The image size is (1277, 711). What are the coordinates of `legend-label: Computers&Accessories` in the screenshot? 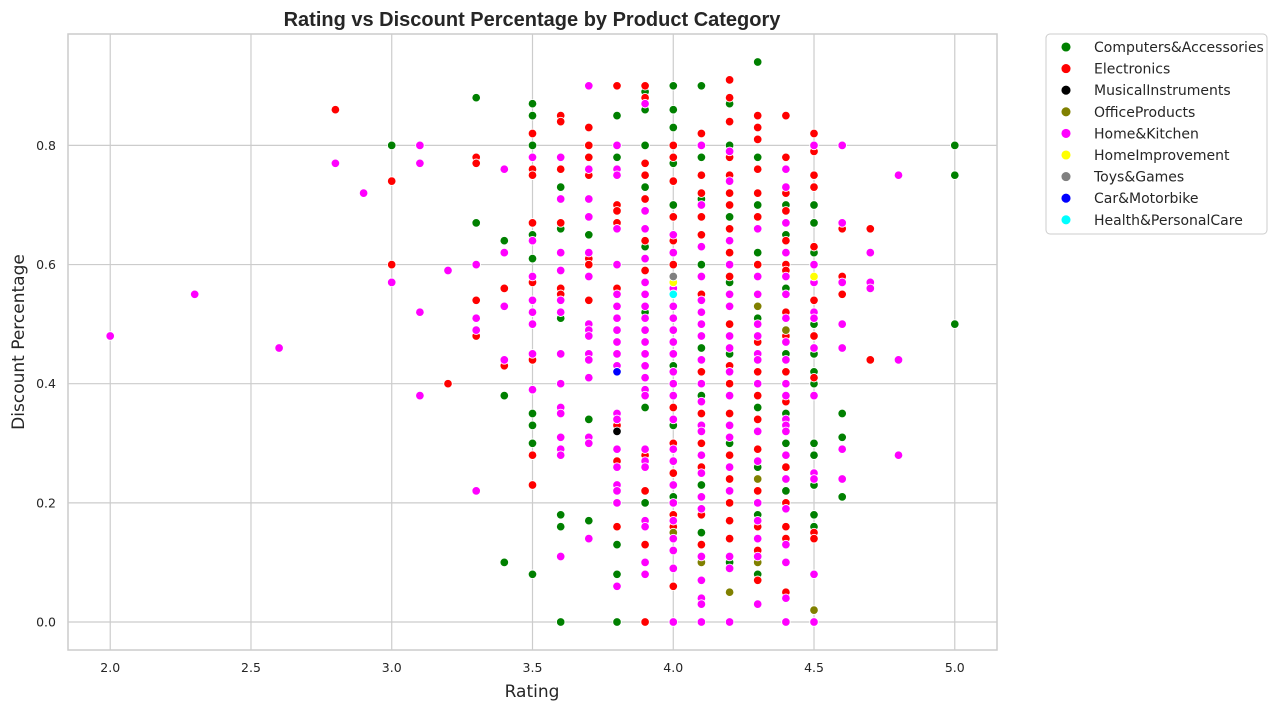 It's located at (1179, 48).